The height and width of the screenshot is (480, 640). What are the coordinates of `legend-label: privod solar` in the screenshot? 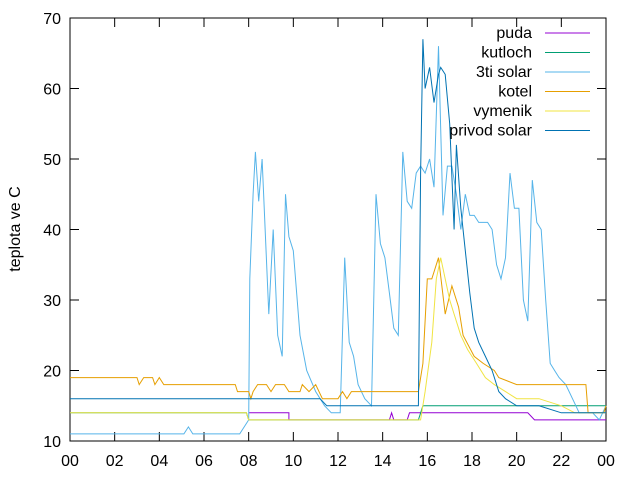 It's located at (490, 131).